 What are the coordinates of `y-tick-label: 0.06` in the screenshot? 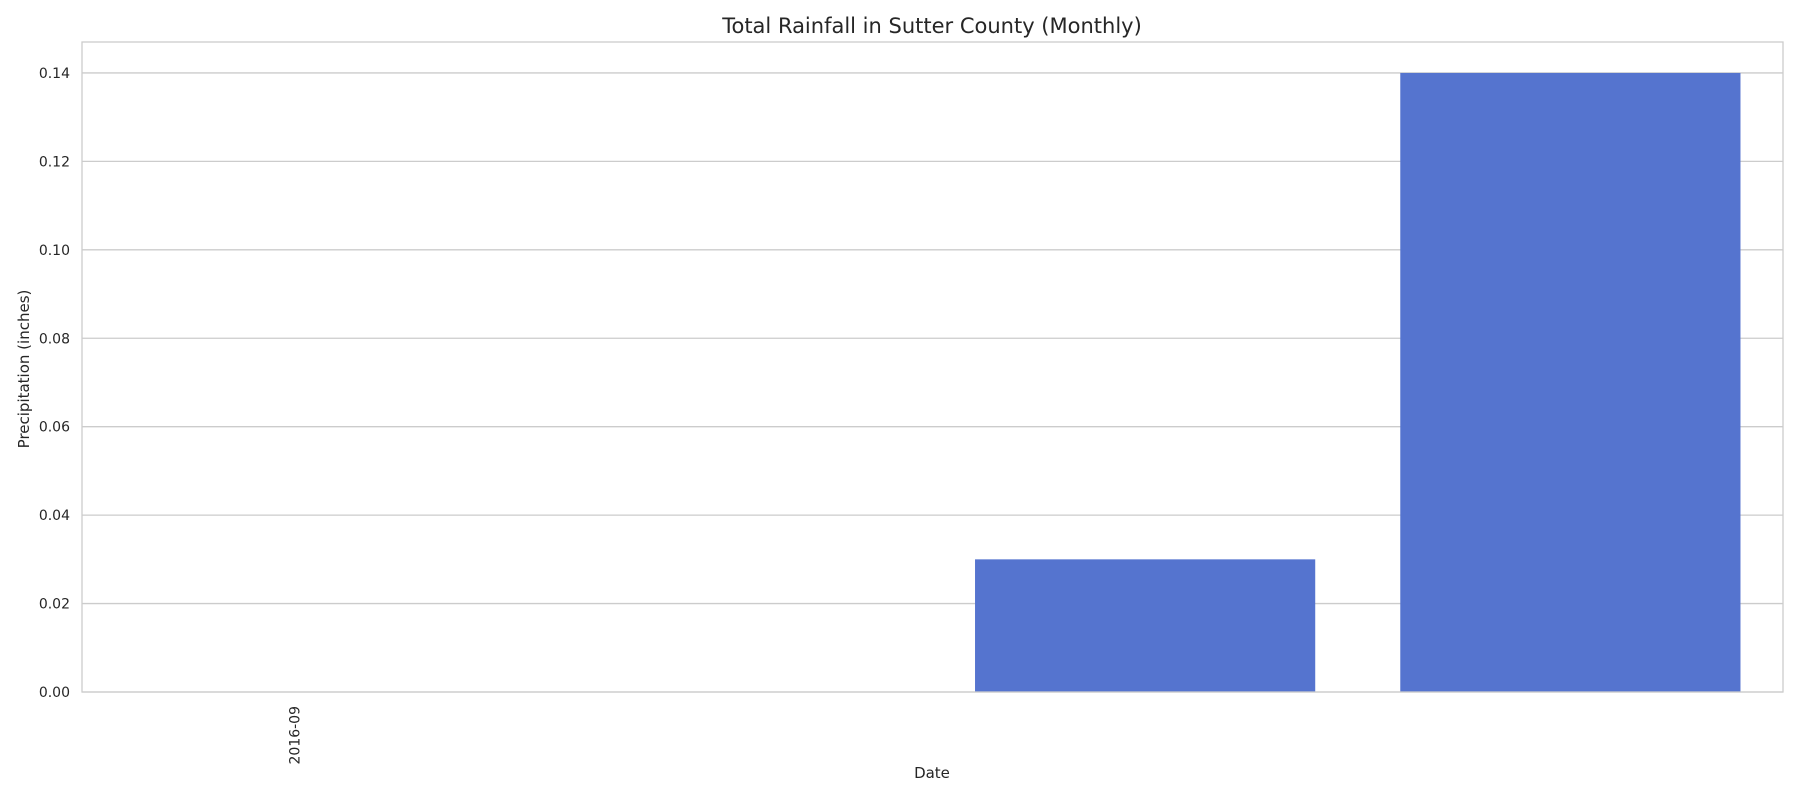 It's located at (54, 428).